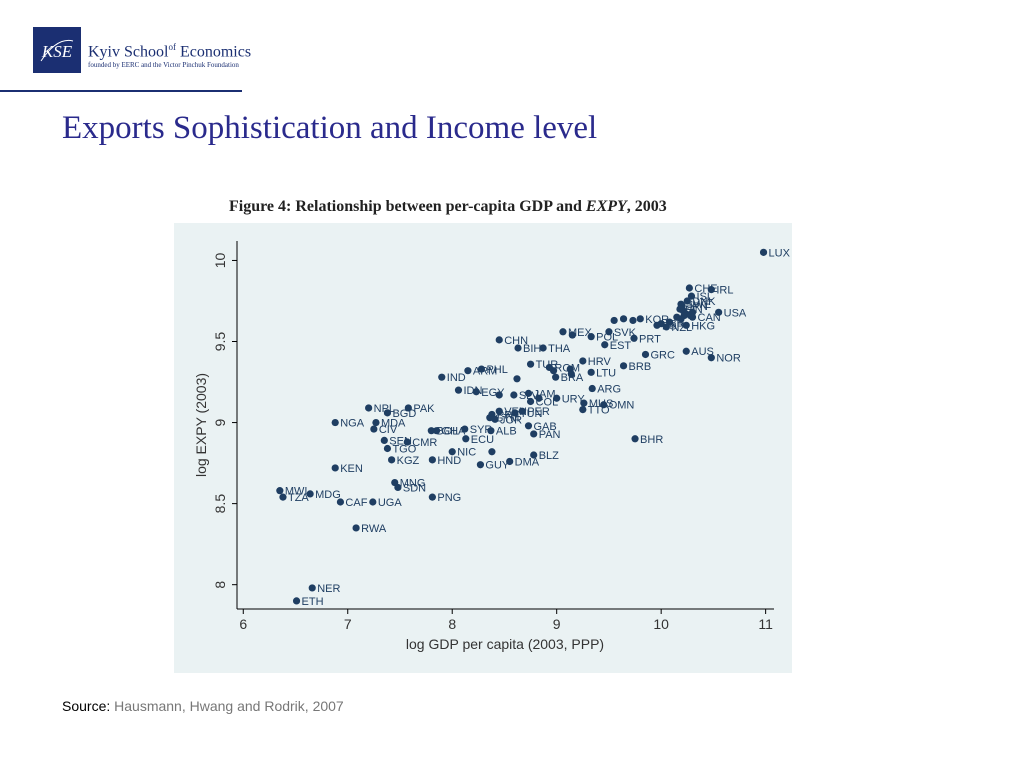 The width and height of the screenshot is (1024, 768). I want to click on source-text: Hausmann, Hwang and Rodrik, 2007, so click(229, 706).